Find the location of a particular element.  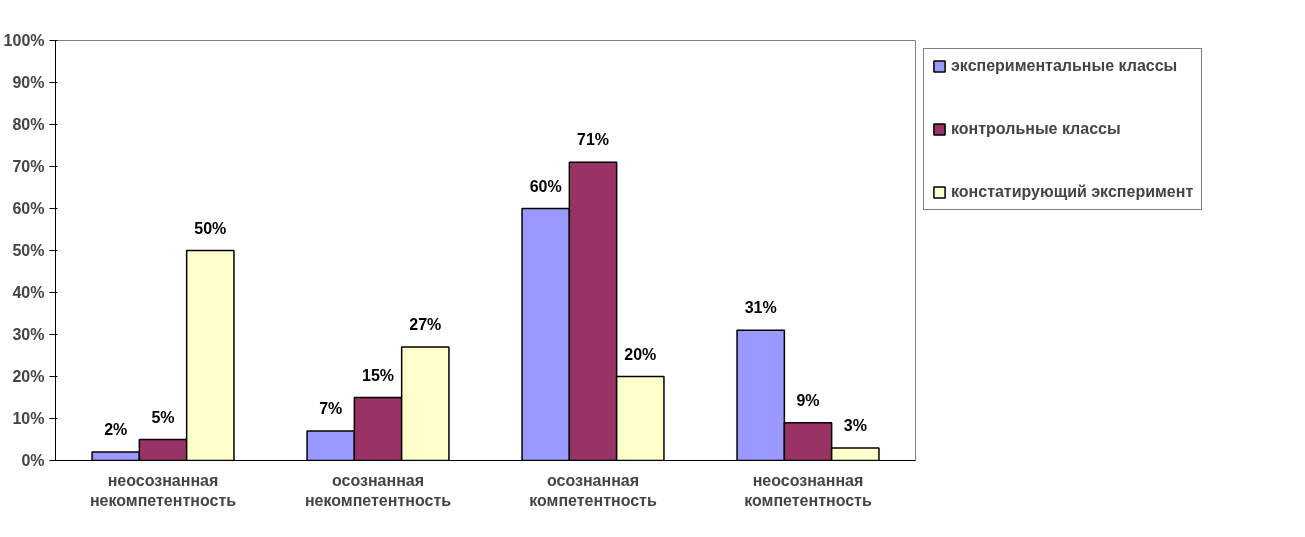

data-label: 3% is located at coordinates (855, 425).